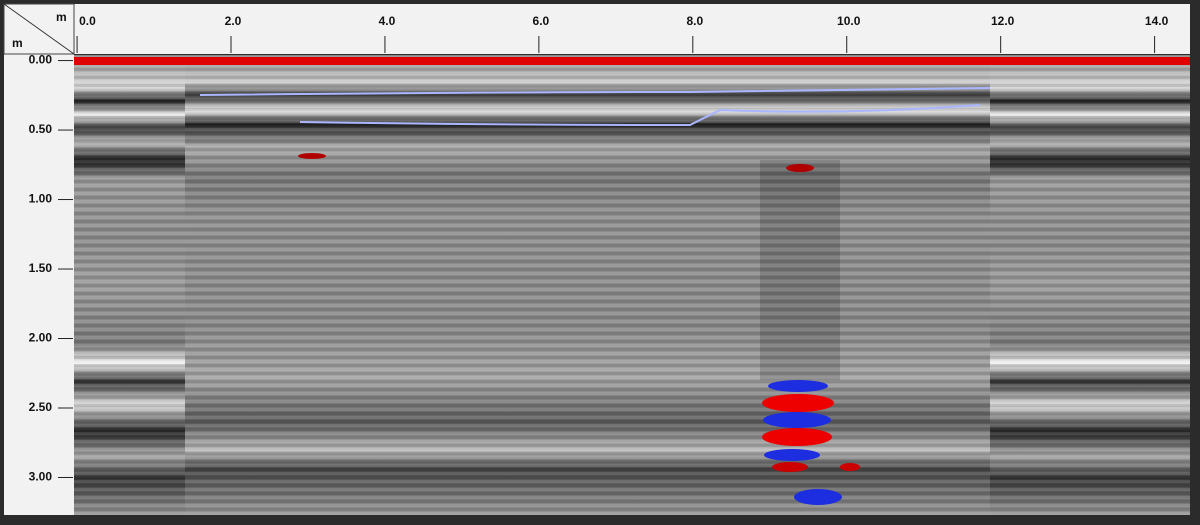 The height and width of the screenshot is (525, 1200). What do you see at coordinates (41, 338) in the screenshot?
I see `y-tick-label: 2.00` at bounding box center [41, 338].